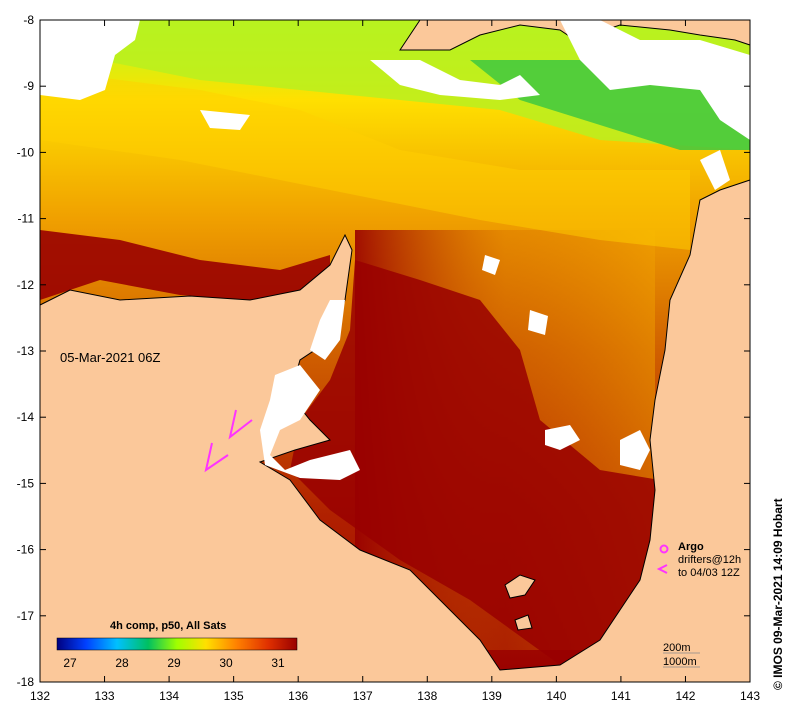 Image resolution: width=791 pixels, height=716 pixels. What do you see at coordinates (685, 696) in the screenshot?
I see `lon-tick-label: 142` at bounding box center [685, 696].